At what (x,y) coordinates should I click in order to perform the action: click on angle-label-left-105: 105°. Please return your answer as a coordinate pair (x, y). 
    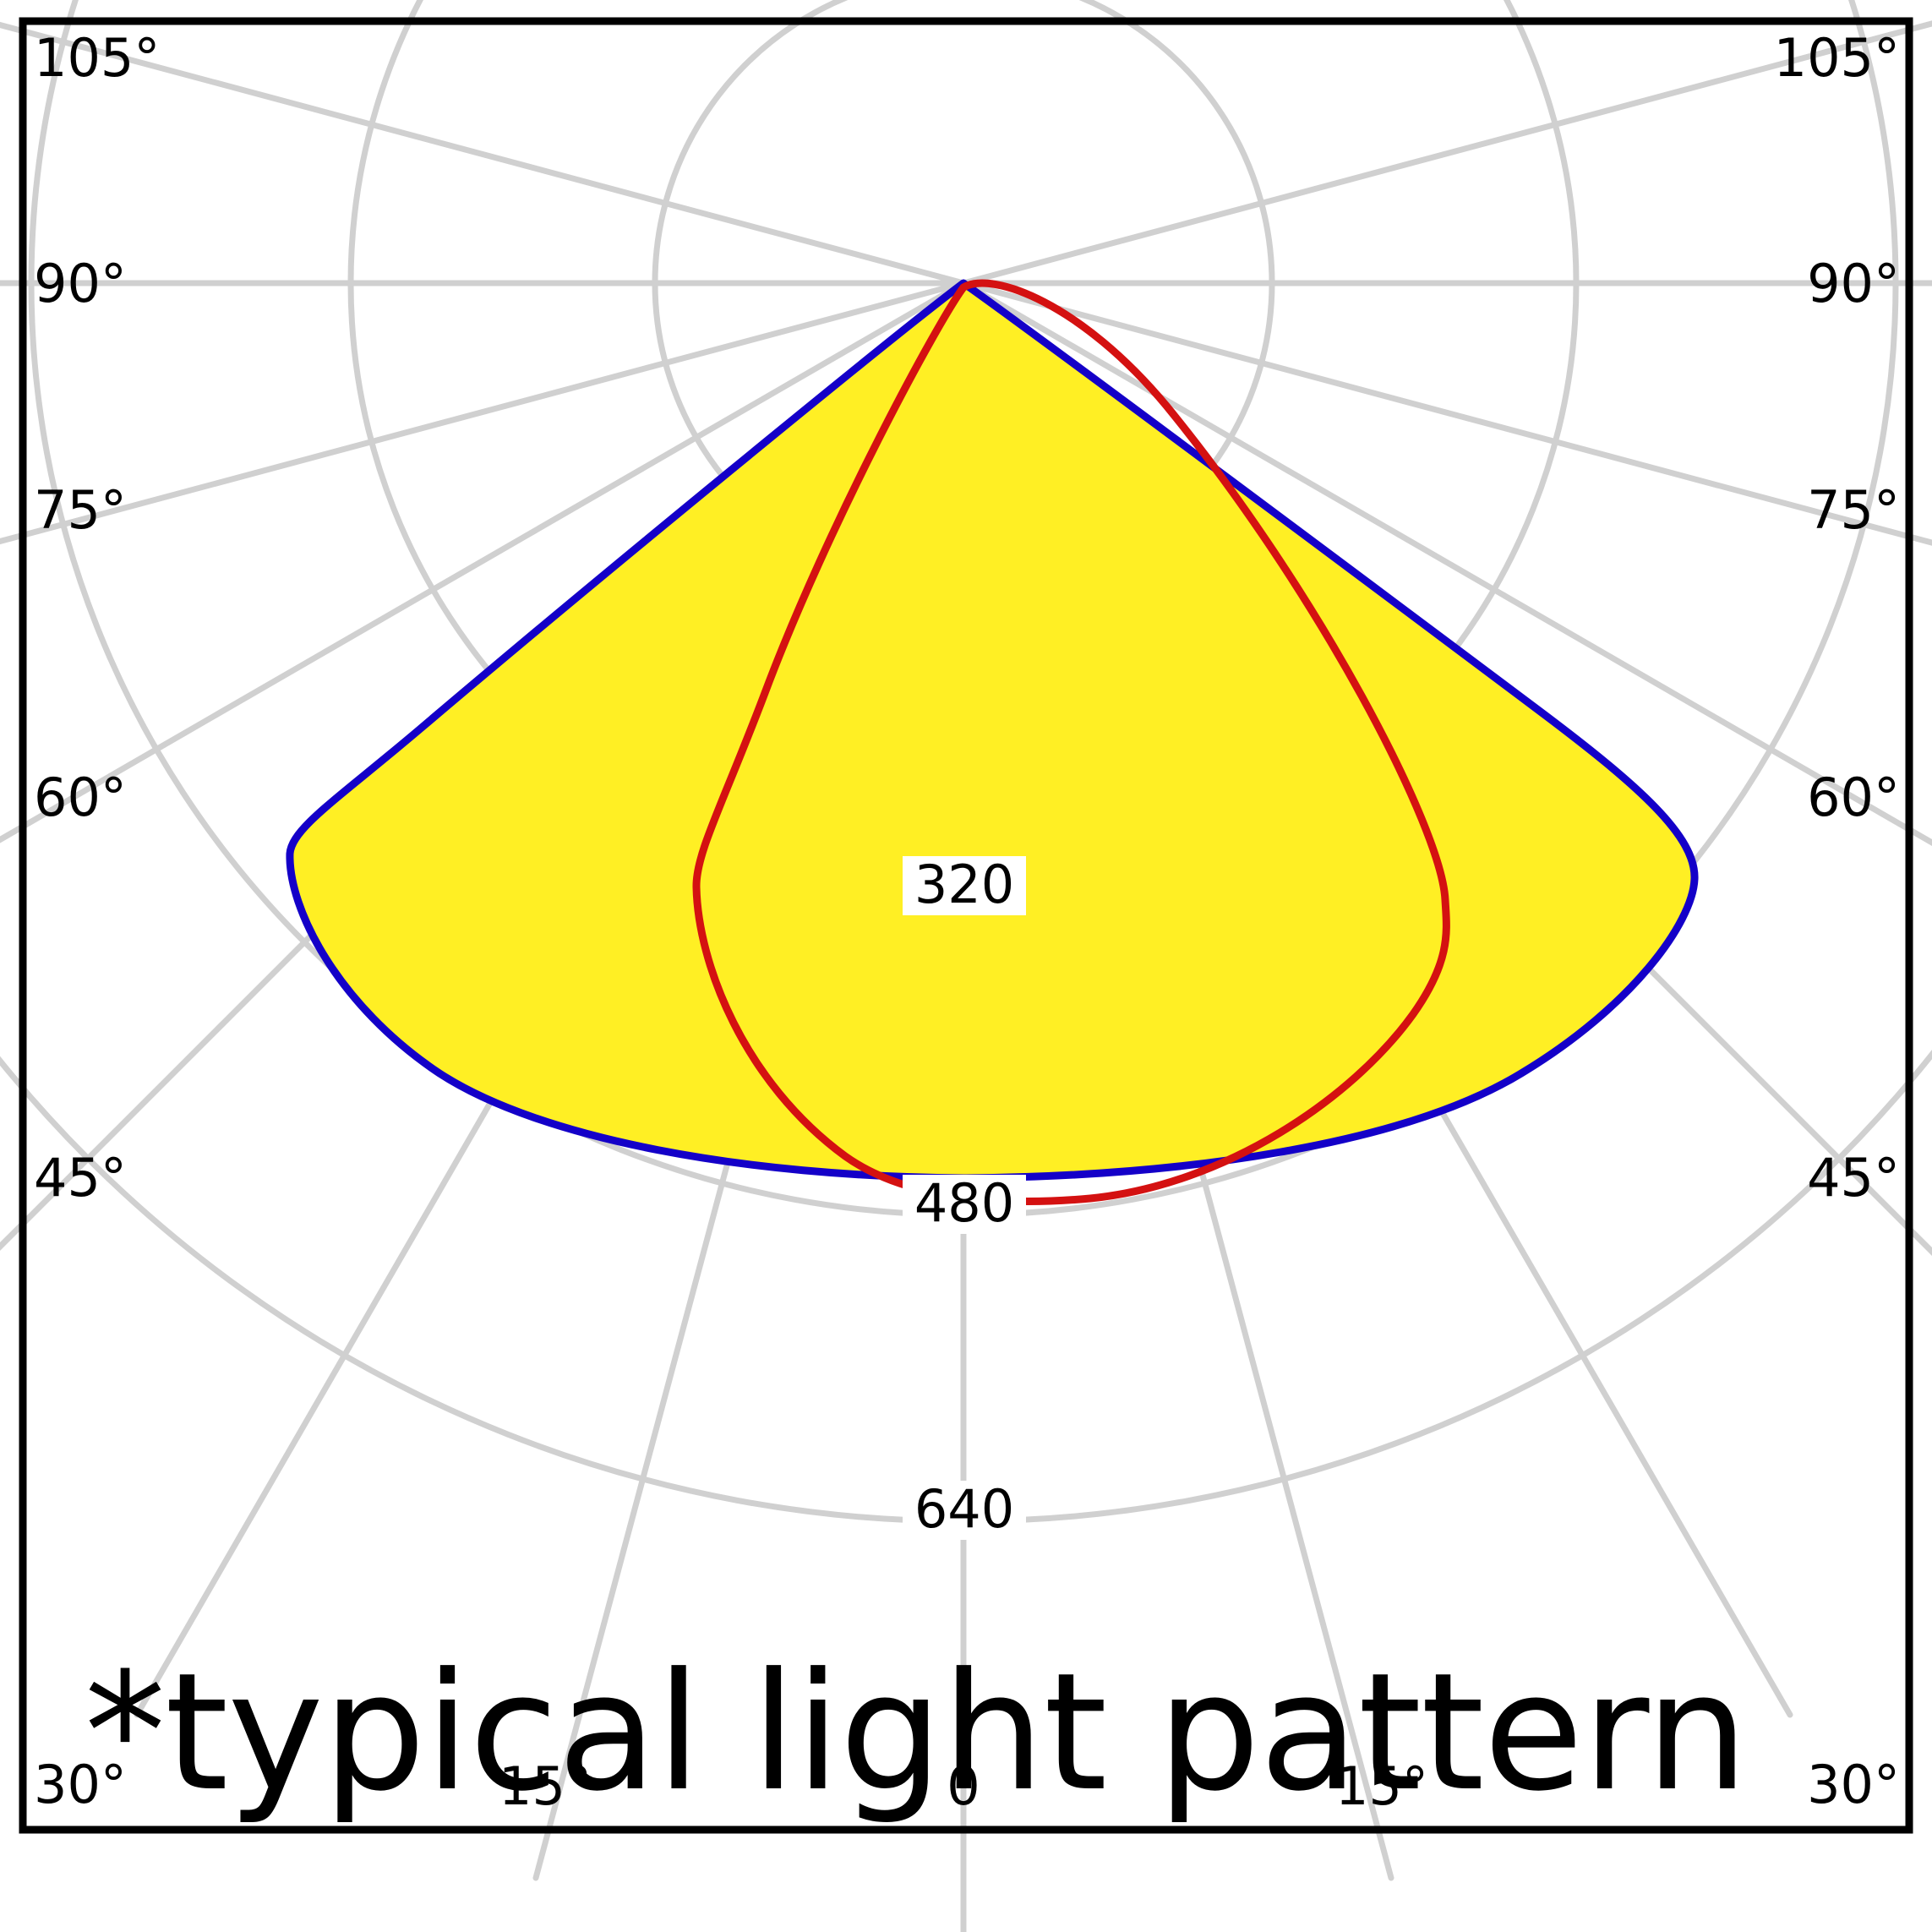
    Looking at the image, I should click on (97, 58).